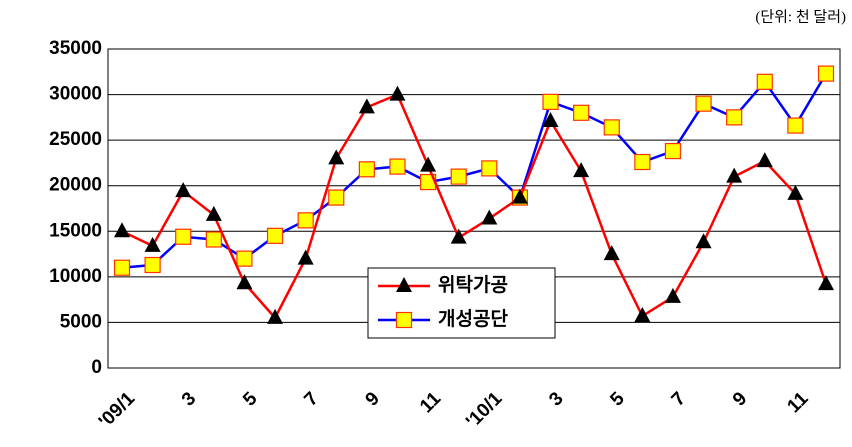  I want to click on y-tick-label: 5000, so click(81, 321).